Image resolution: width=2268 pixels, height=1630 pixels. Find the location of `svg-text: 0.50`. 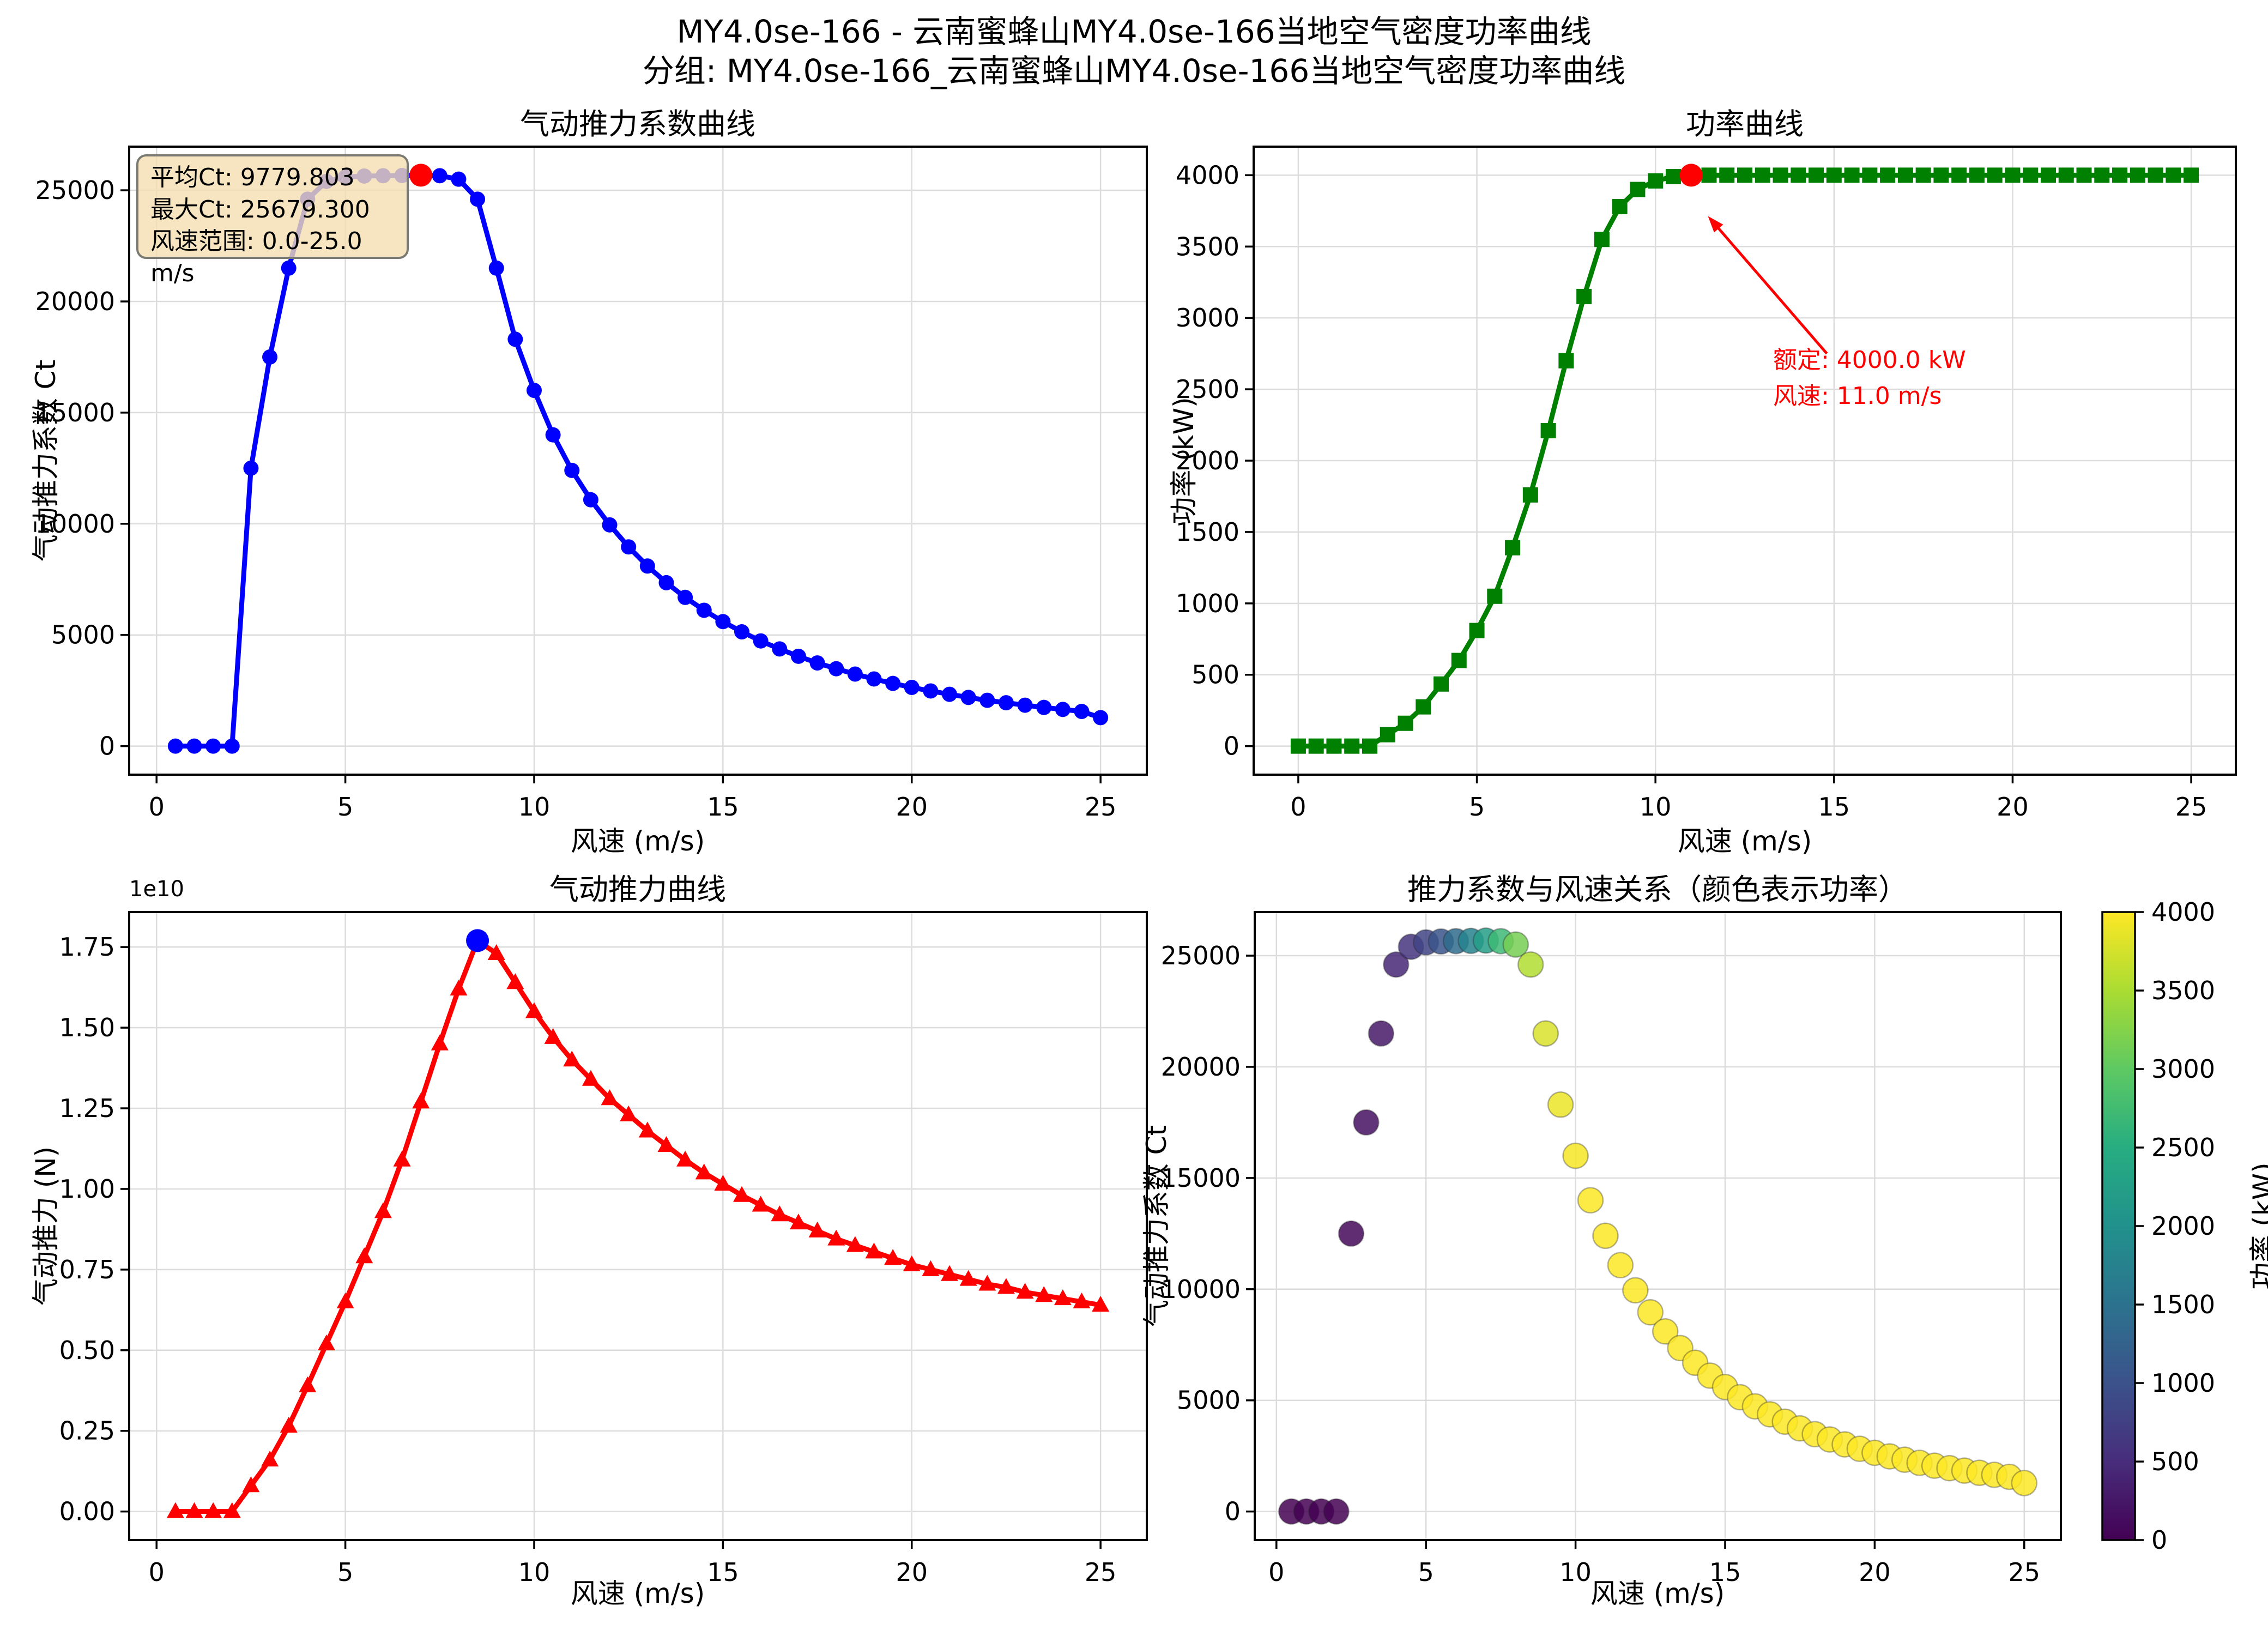

svg-text: 0.50 is located at coordinates (87, 1350).